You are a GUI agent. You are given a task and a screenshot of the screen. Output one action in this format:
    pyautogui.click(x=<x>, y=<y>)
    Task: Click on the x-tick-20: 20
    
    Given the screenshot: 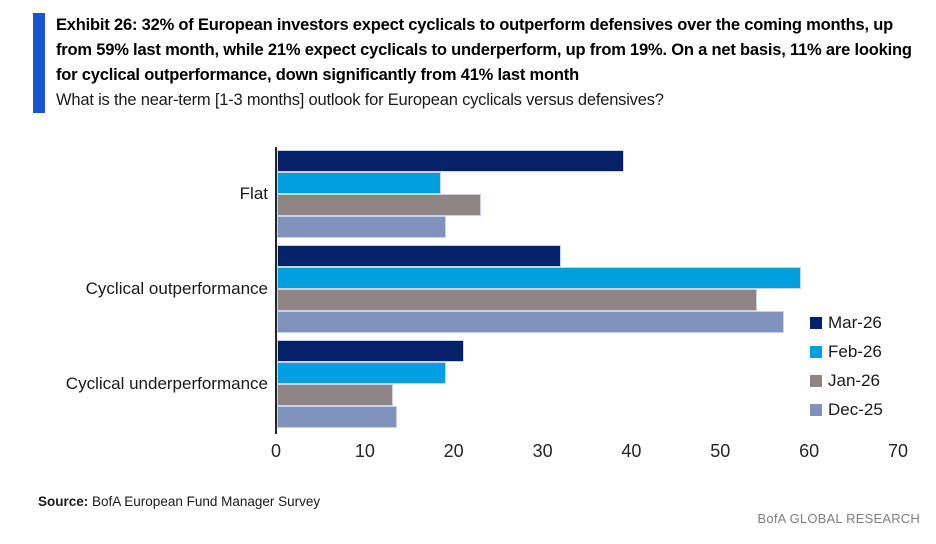 What is the action you would take?
    pyautogui.click(x=453, y=451)
    